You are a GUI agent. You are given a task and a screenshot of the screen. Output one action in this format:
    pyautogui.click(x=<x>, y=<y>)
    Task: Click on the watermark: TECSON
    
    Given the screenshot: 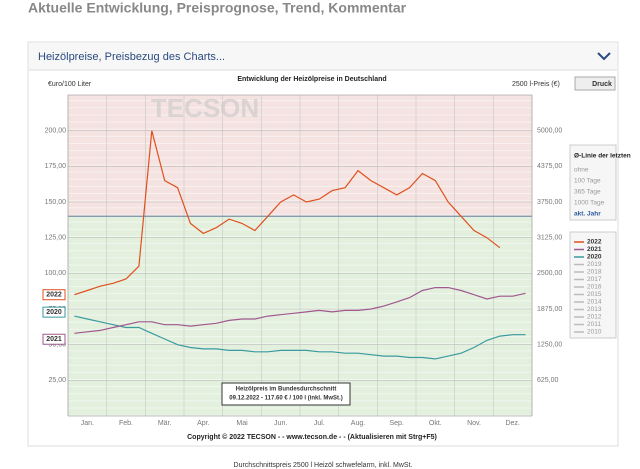 What is the action you would take?
    pyautogui.click(x=205, y=108)
    